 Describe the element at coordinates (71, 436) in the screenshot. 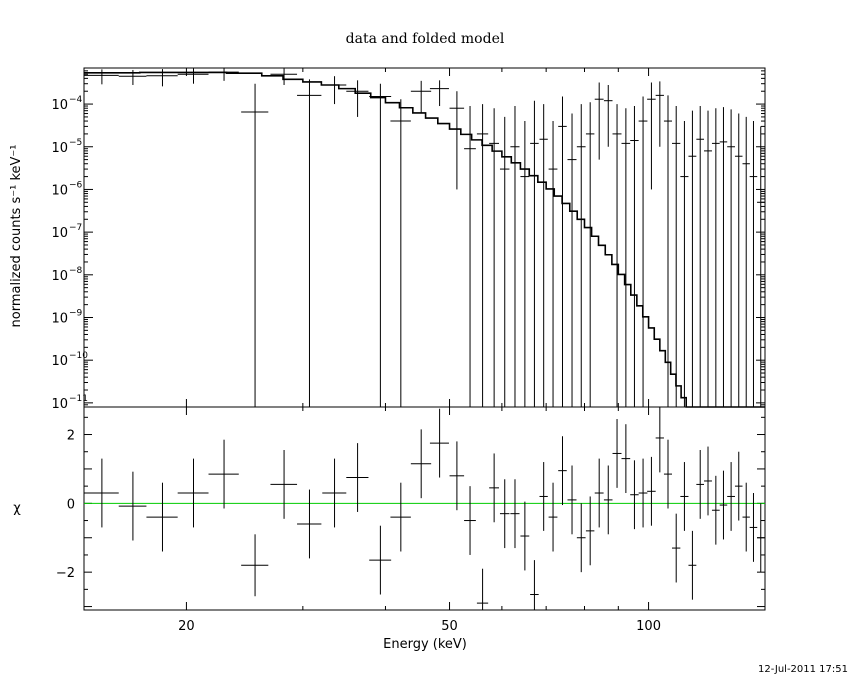

I see `y-tick-label: 2` at that location.